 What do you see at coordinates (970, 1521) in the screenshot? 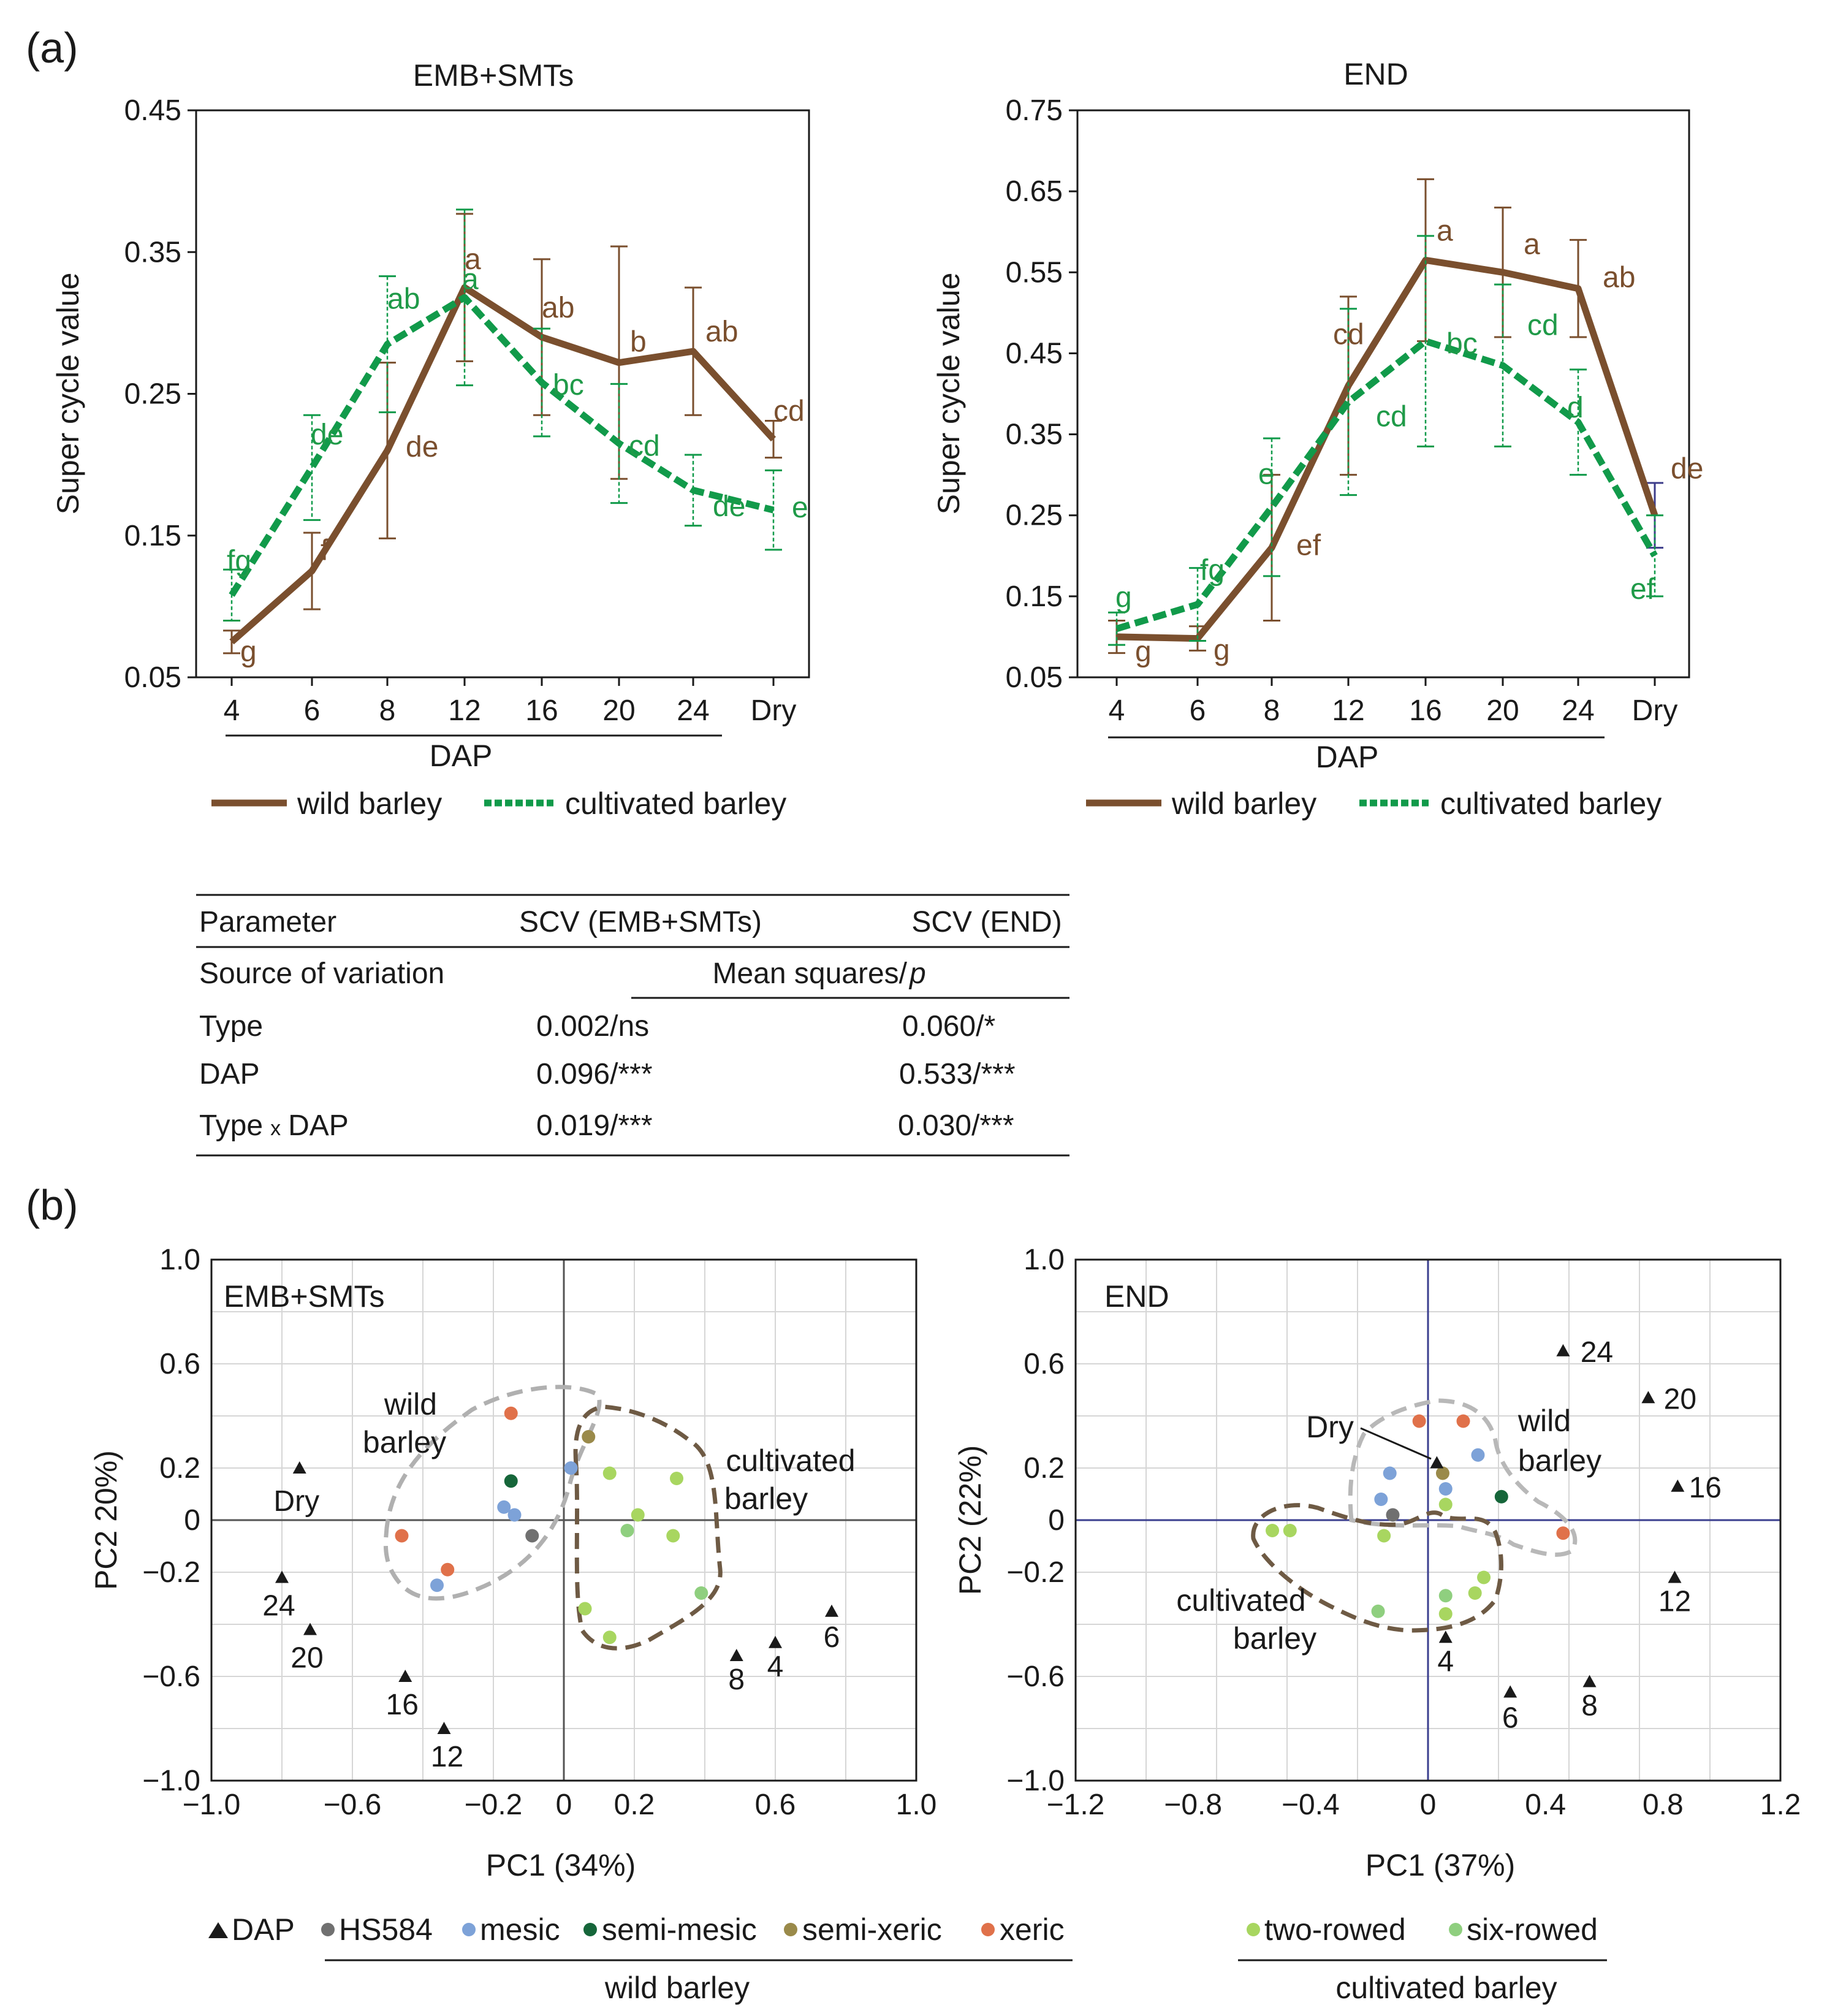
I see `y-axis-label: PC2 (22%)` at bounding box center [970, 1521].